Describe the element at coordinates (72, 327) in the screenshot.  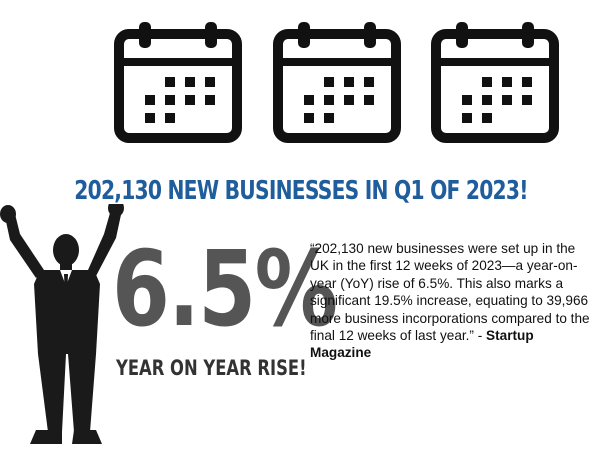
I see `celebrating-person-icon` at that location.